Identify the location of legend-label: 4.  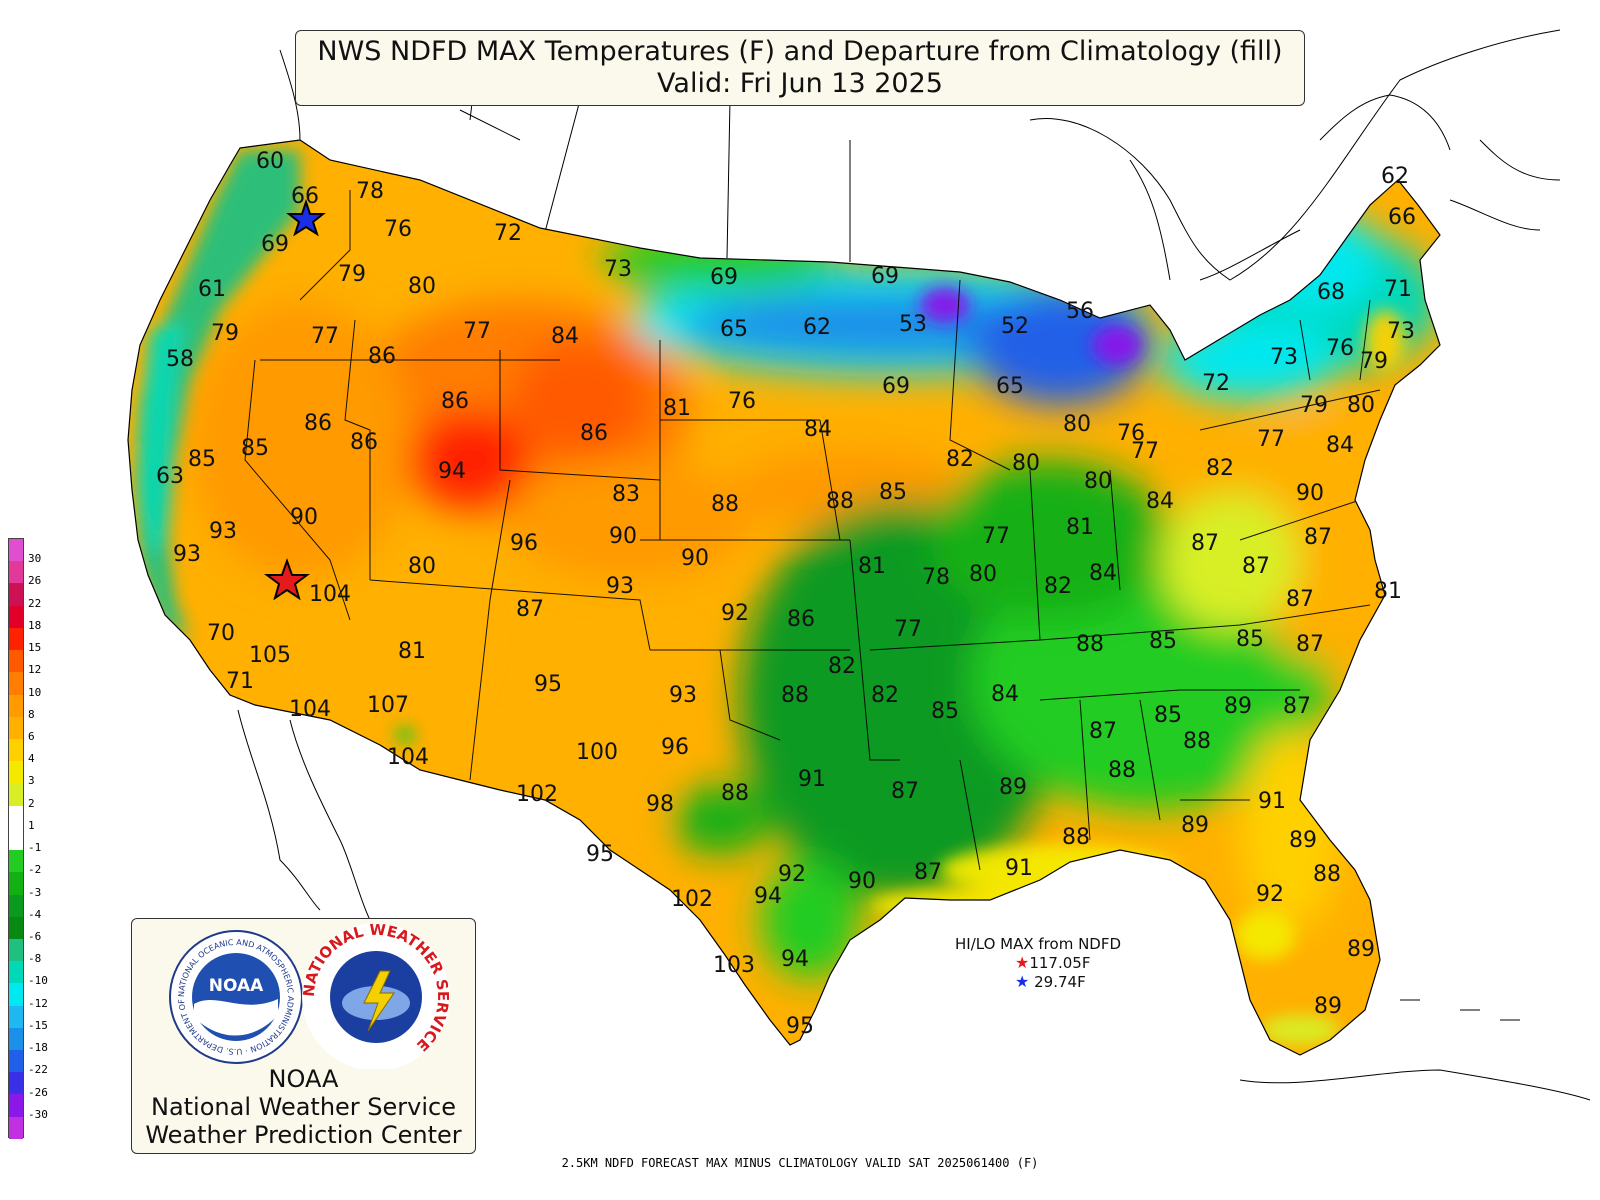
(31, 759).